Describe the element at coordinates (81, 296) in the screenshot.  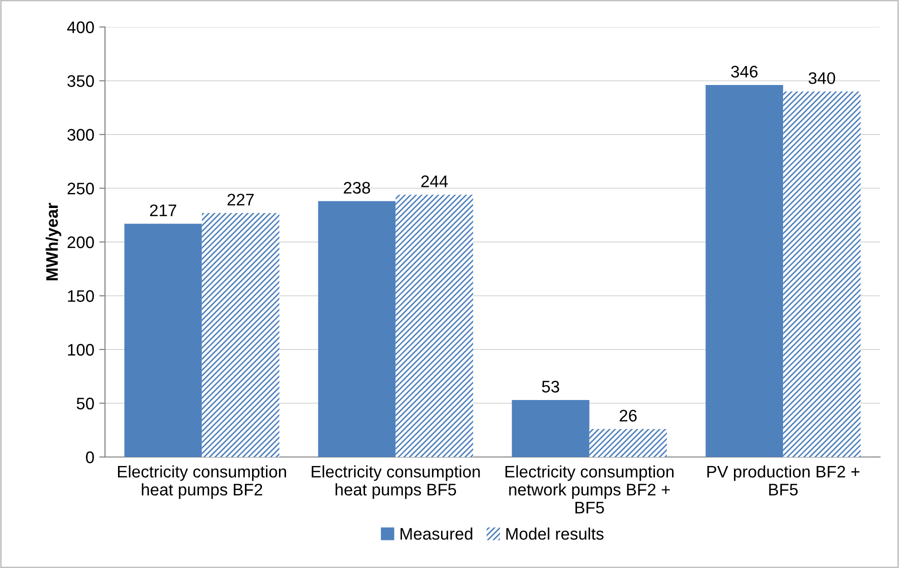
I see `y-tick-label: 150` at that location.